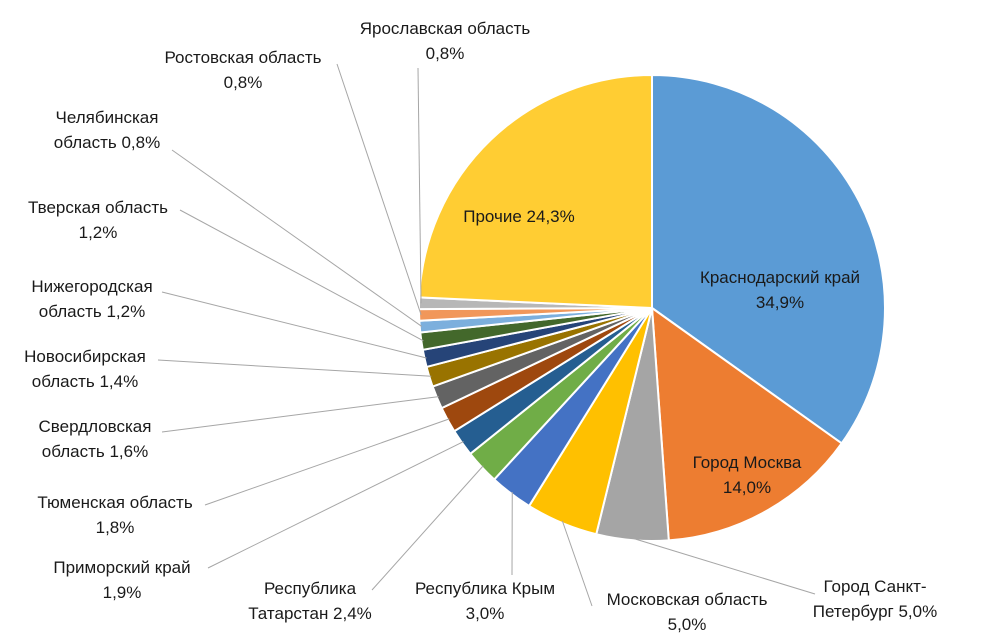  Describe the element at coordinates (95, 439) in the screenshot. I see `data-label: Свердловская область 1,6%` at that location.